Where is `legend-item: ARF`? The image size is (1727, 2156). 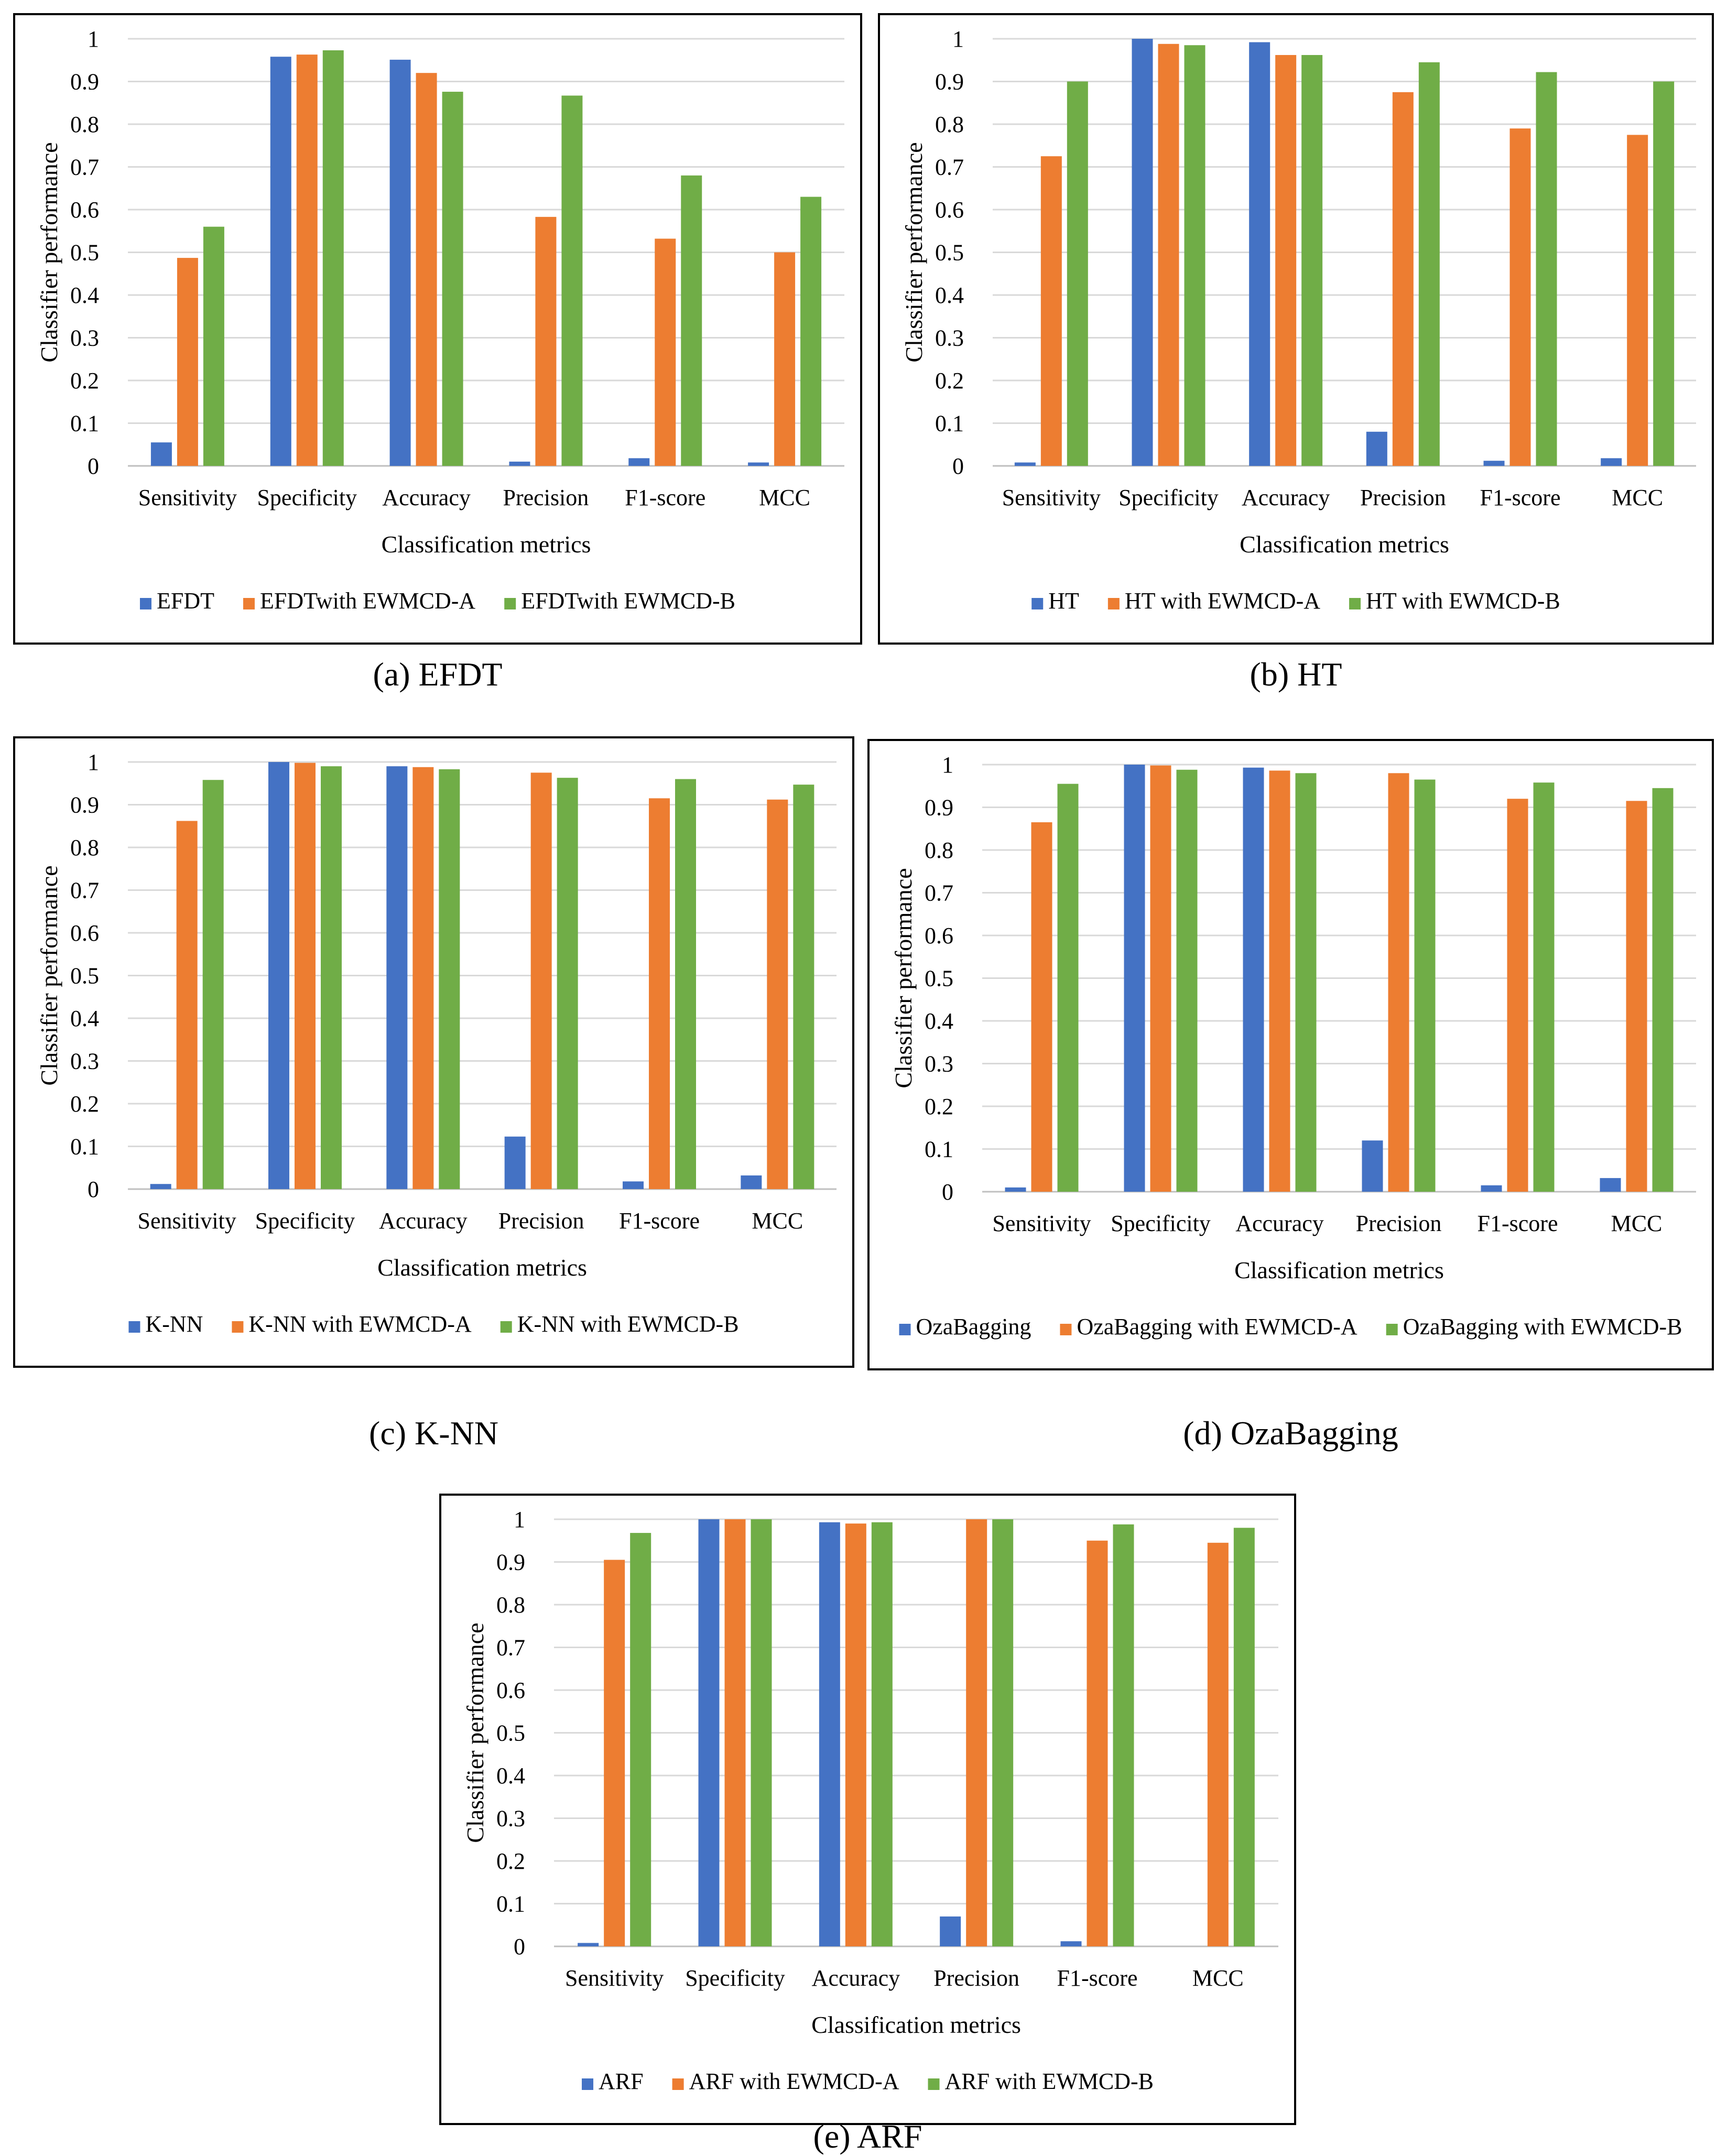
legend-item: ARF is located at coordinates (613, 2081).